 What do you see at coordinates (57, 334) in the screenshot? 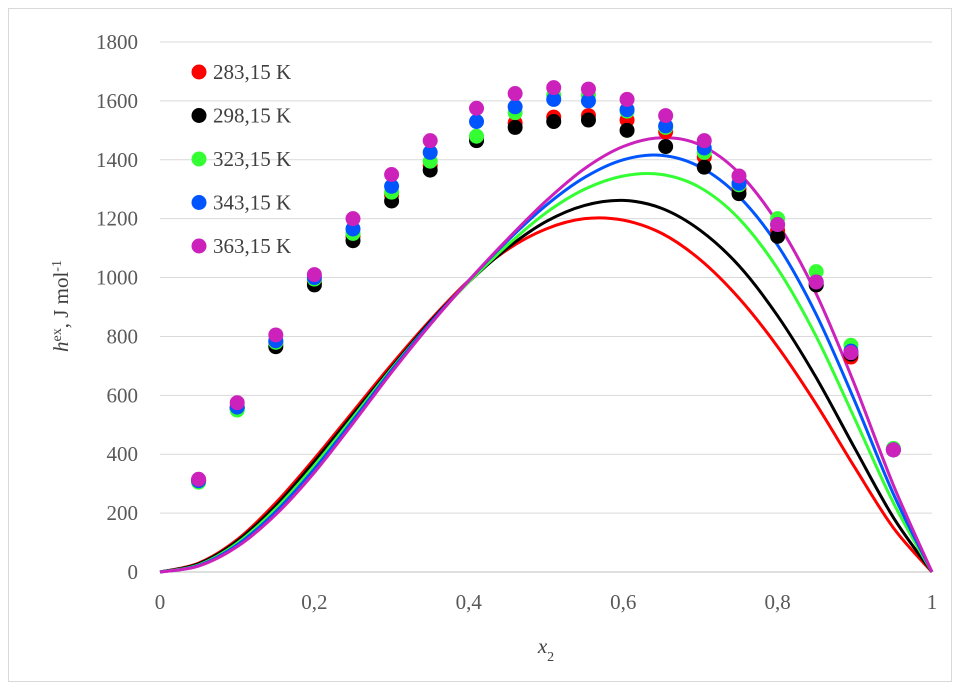
I see `y-axis-symbol-sup: ex` at bounding box center [57, 334].